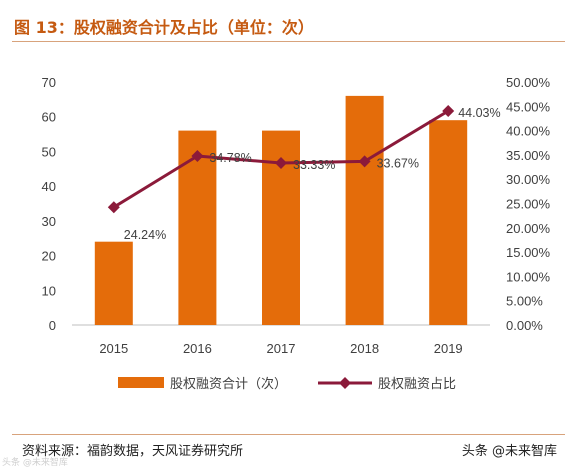  What do you see at coordinates (133, 451) in the screenshot?
I see `source-note: 资料来源：福韵数据，天风证券研究所` at bounding box center [133, 451].